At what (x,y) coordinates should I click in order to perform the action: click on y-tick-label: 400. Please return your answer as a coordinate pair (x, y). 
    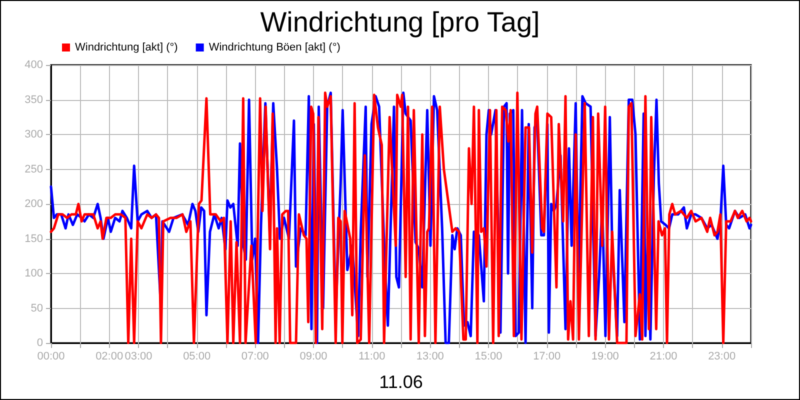
    Looking at the image, I should click on (33, 65).